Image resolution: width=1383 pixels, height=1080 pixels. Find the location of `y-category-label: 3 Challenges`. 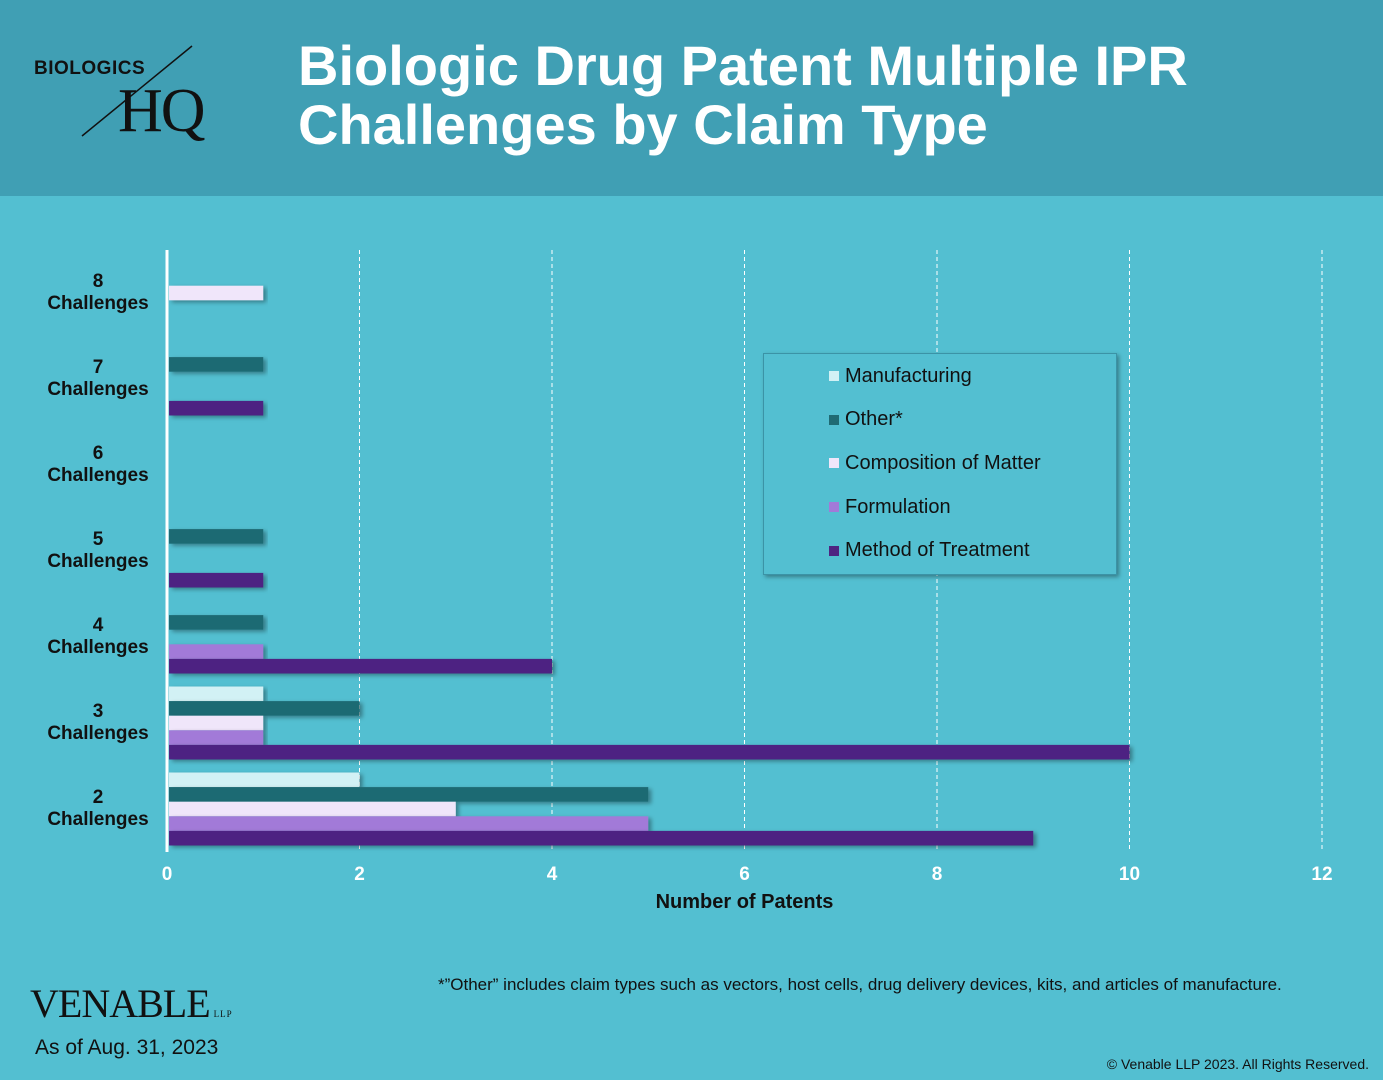

y-category-label: 3 Challenges is located at coordinates (97, 722).